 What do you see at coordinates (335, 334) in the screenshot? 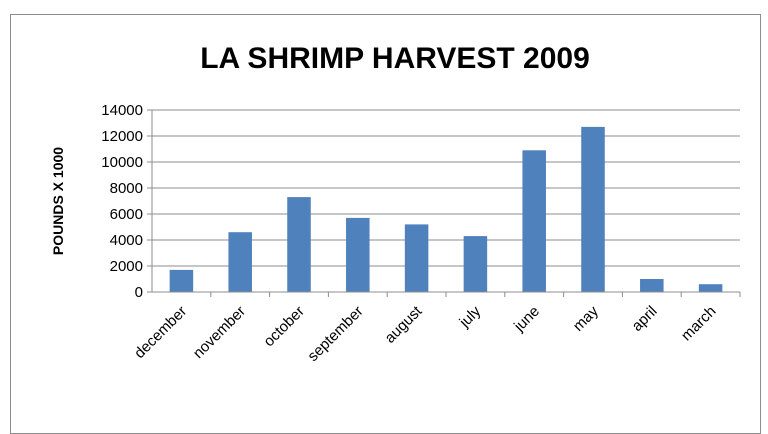
I see `x-tick-label: september` at bounding box center [335, 334].